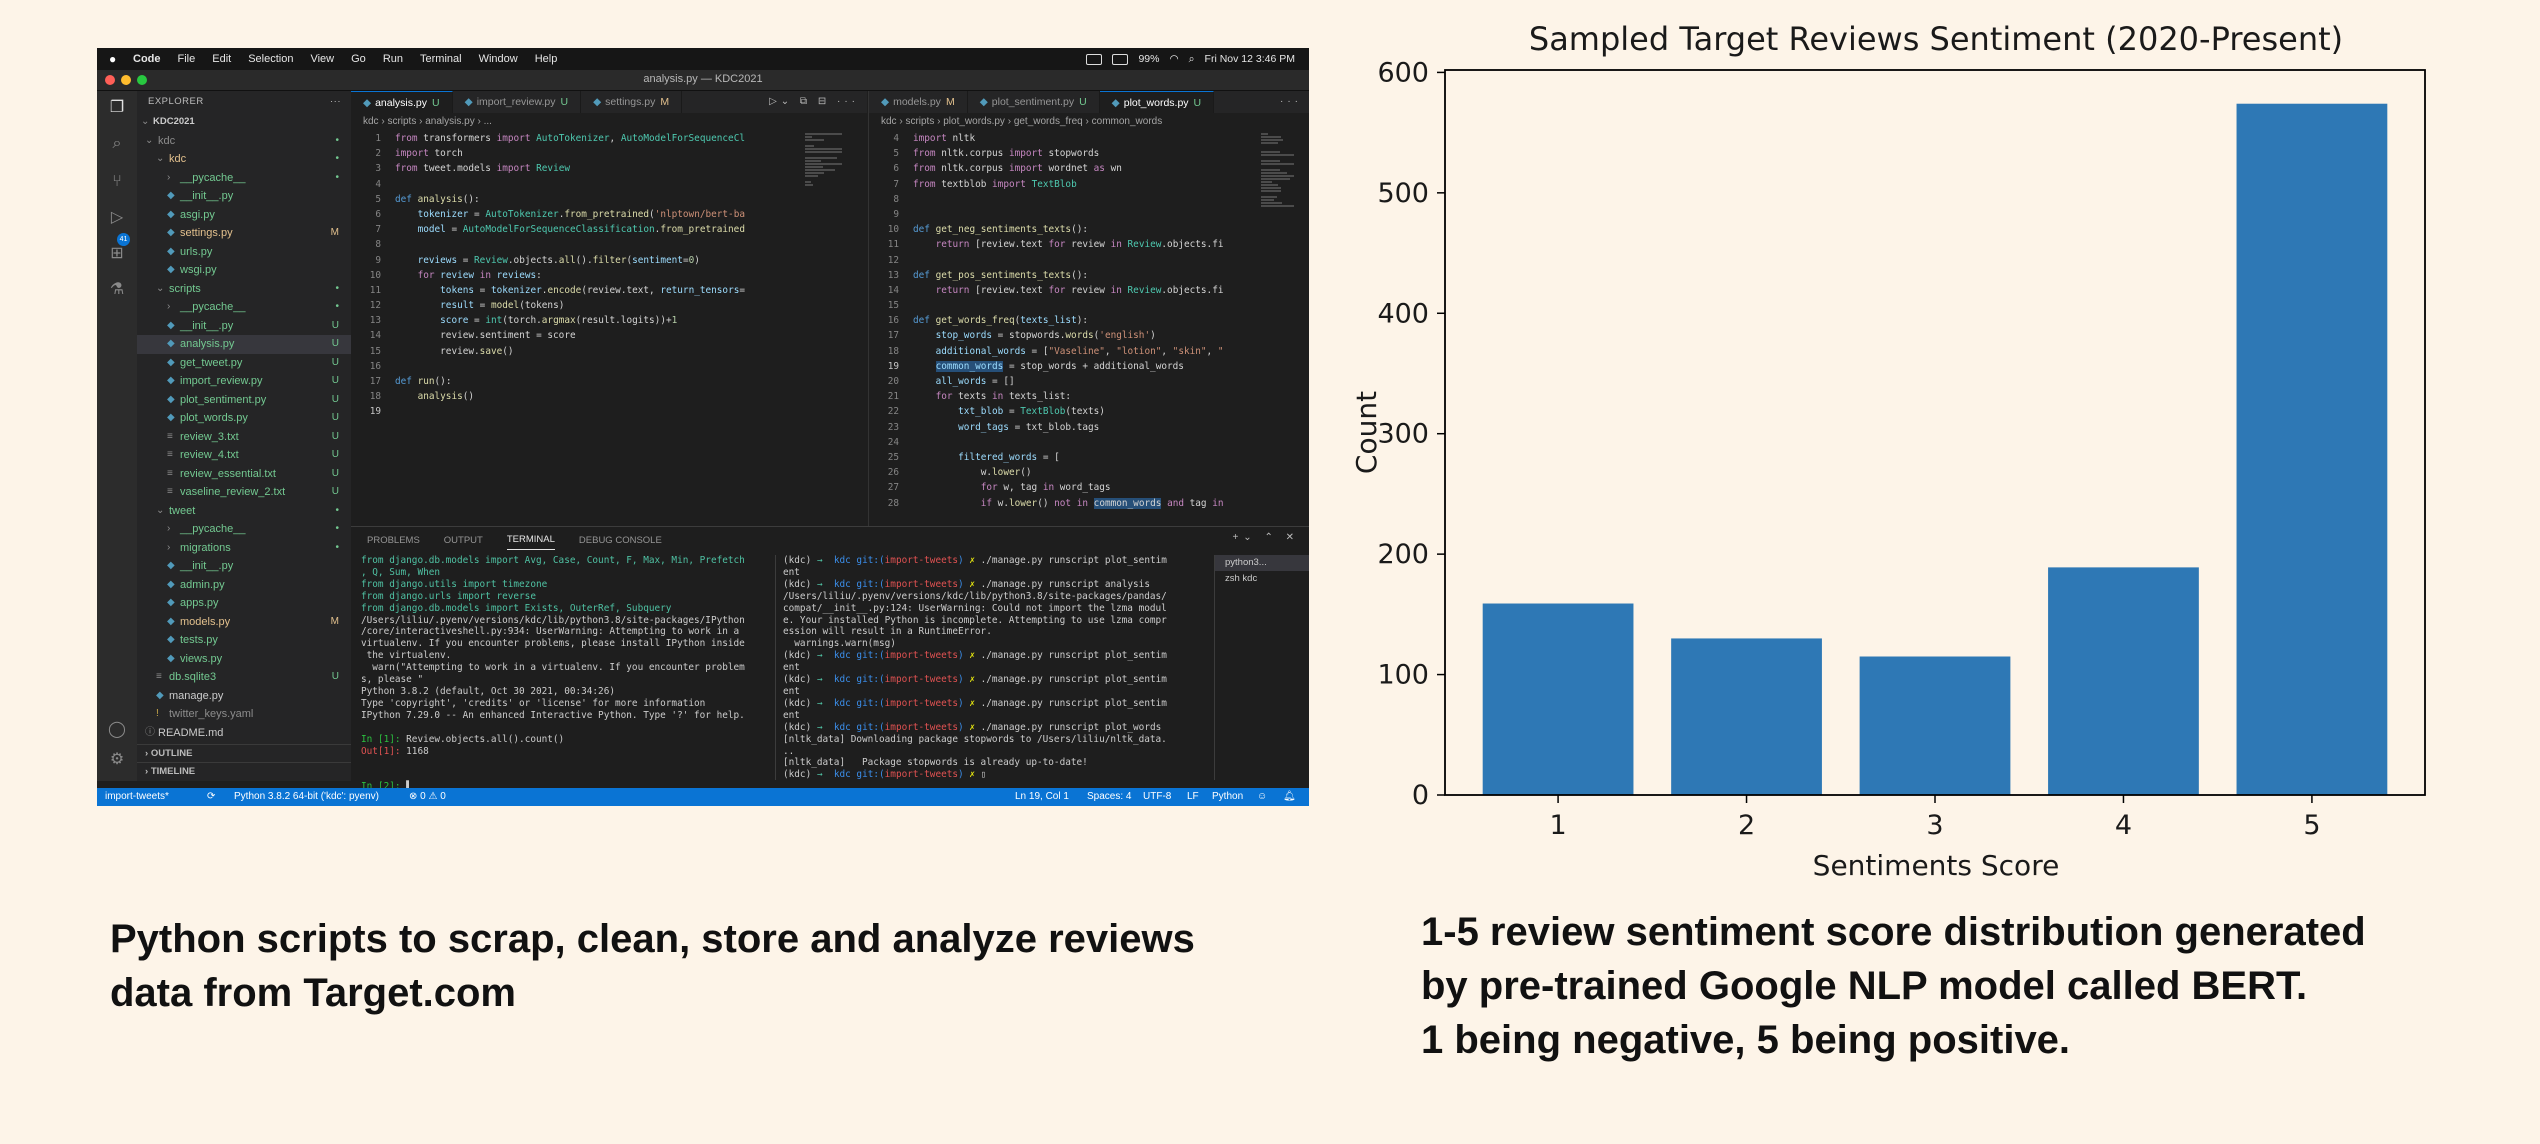 The width and height of the screenshot is (2540, 1144). What do you see at coordinates (1089, 214) in the screenshot?
I see `code-line: 9` at bounding box center [1089, 214].